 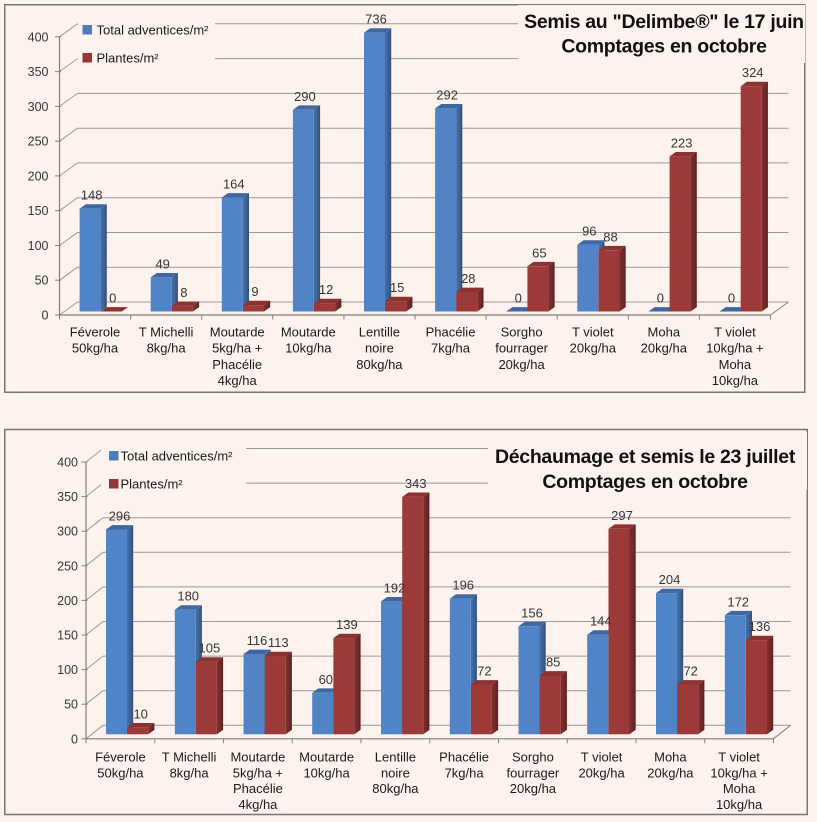 I want to click on svg-text: 736, so click(x=376, y=19).